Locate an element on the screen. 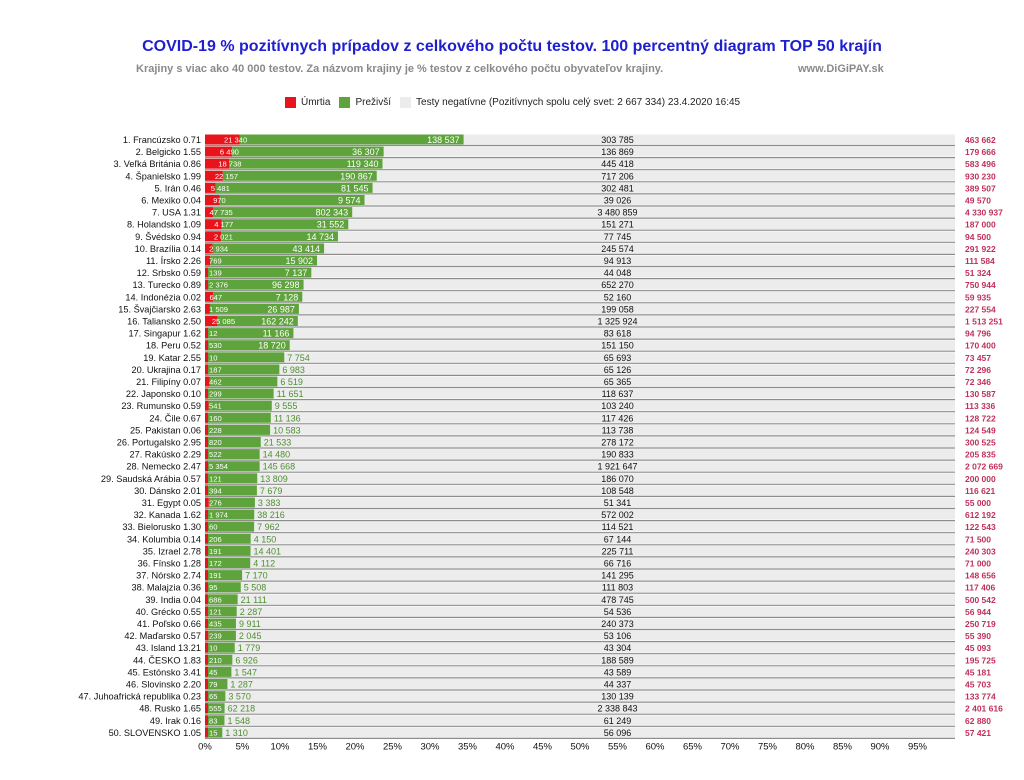 This screenshot has height=780, width=1024. deaths-value: 435 is located at coordinates (215, 624).